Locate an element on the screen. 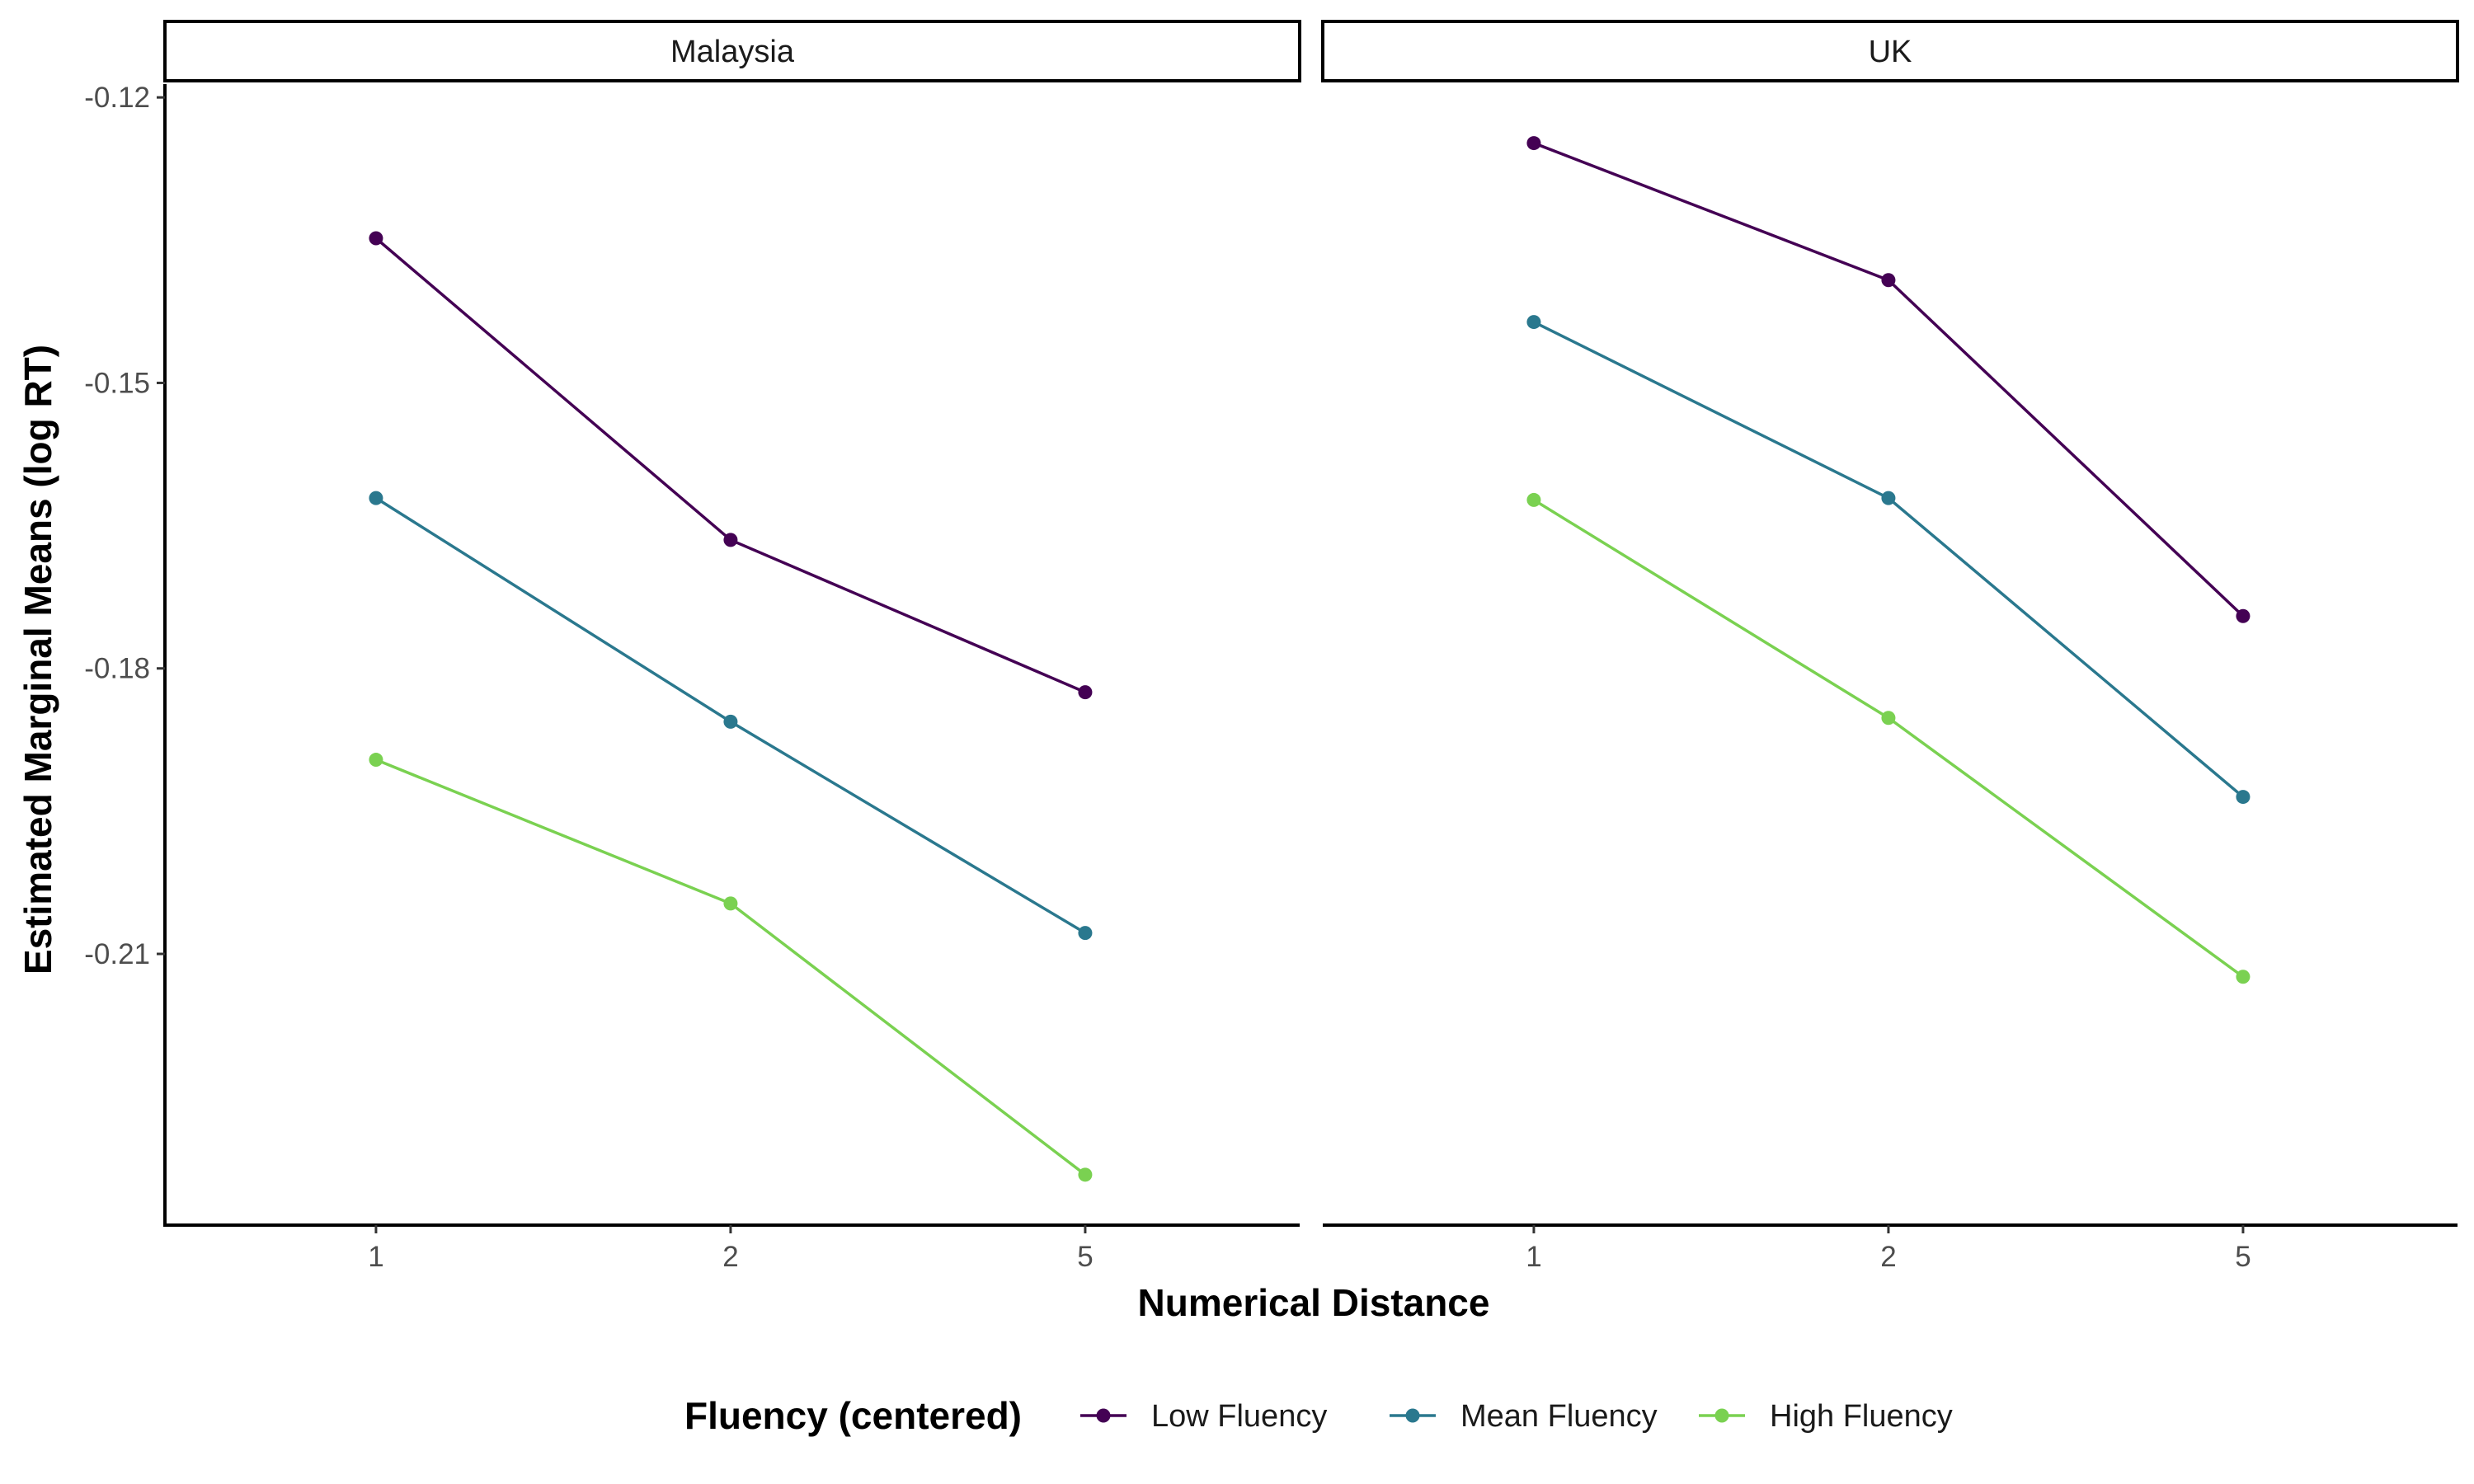  legend-title: Fluency (centered) is located at coordinates (853, 1415).